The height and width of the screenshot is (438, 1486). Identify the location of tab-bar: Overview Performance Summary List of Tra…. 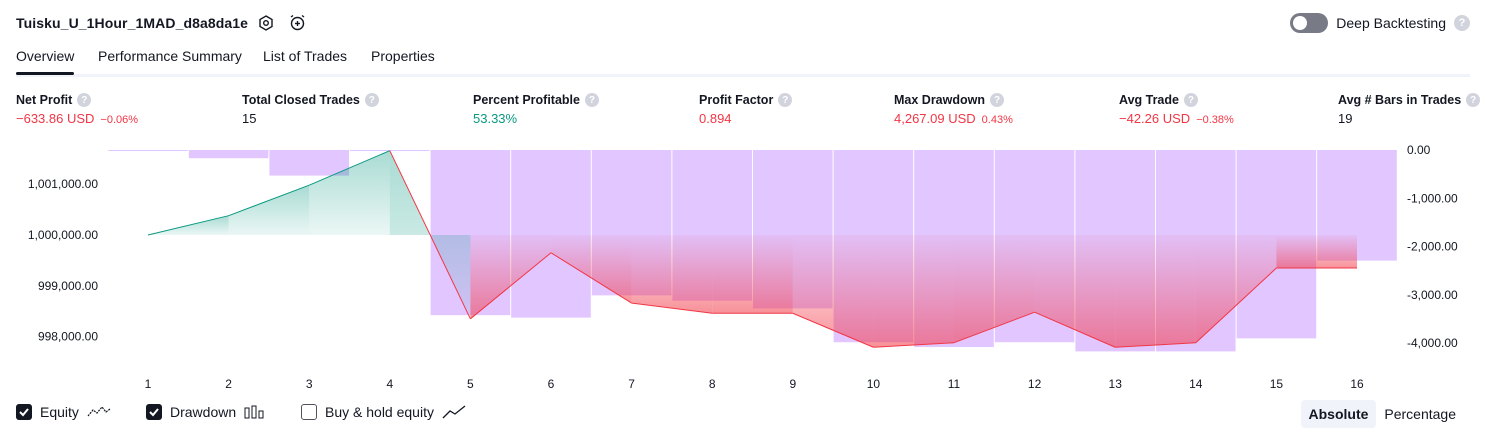
(743, 62).